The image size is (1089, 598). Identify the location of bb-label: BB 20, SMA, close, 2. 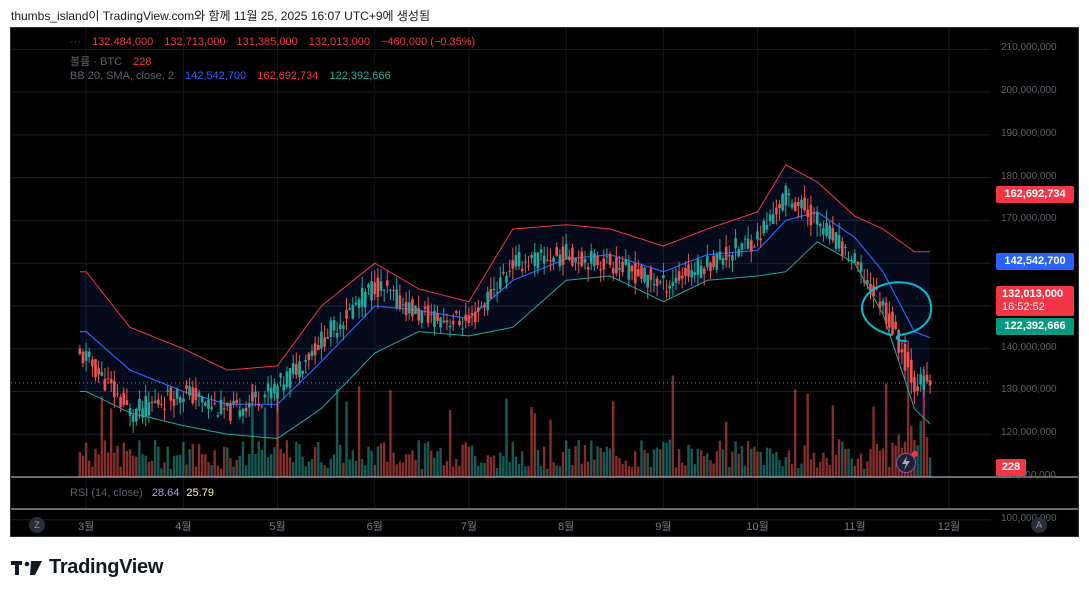
(122, 76).